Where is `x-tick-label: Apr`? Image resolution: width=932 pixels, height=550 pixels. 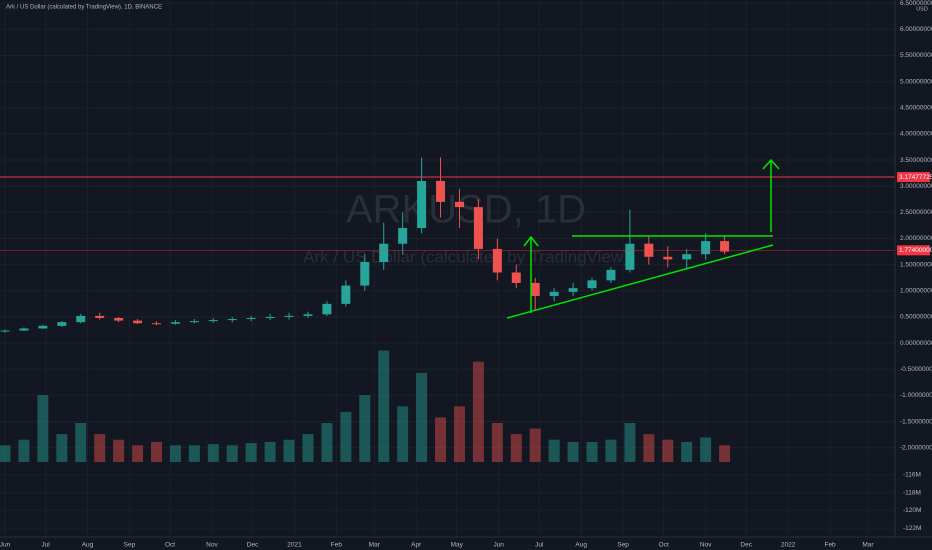
x-tick-label: Apr is located at coordinates (416, 545).